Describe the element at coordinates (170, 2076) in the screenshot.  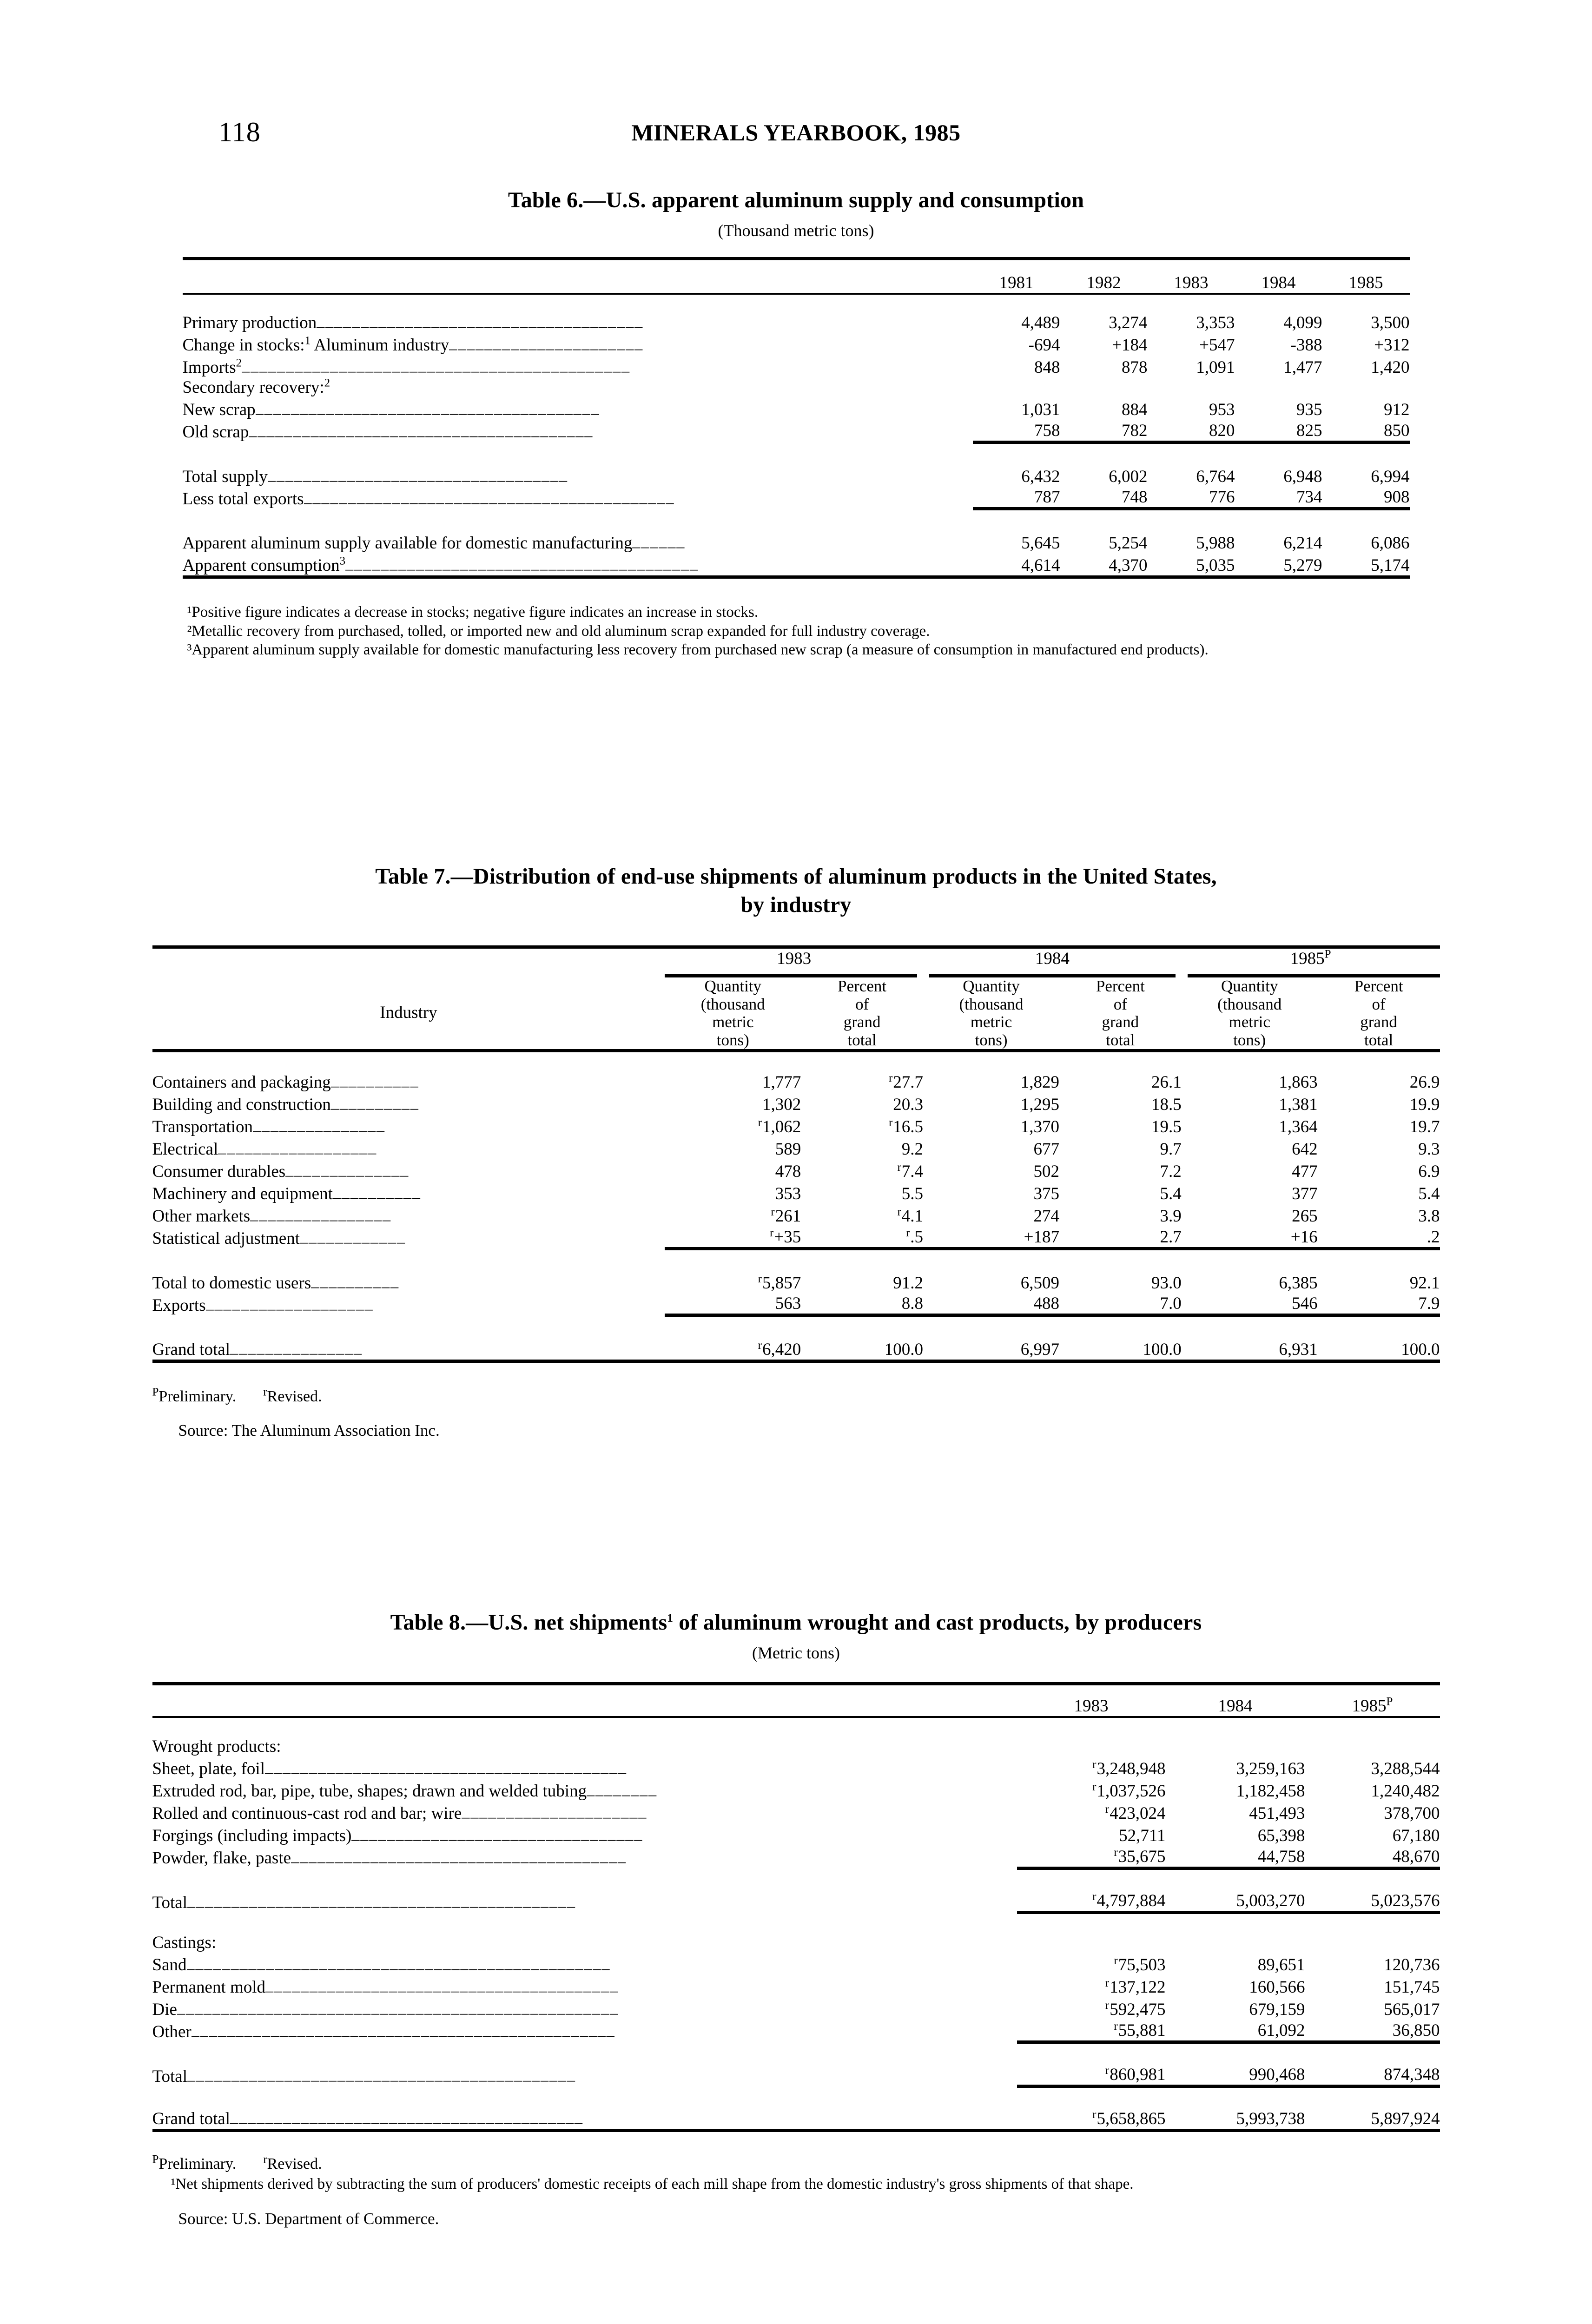
I see `row-label-castings-total: Total` at that location.